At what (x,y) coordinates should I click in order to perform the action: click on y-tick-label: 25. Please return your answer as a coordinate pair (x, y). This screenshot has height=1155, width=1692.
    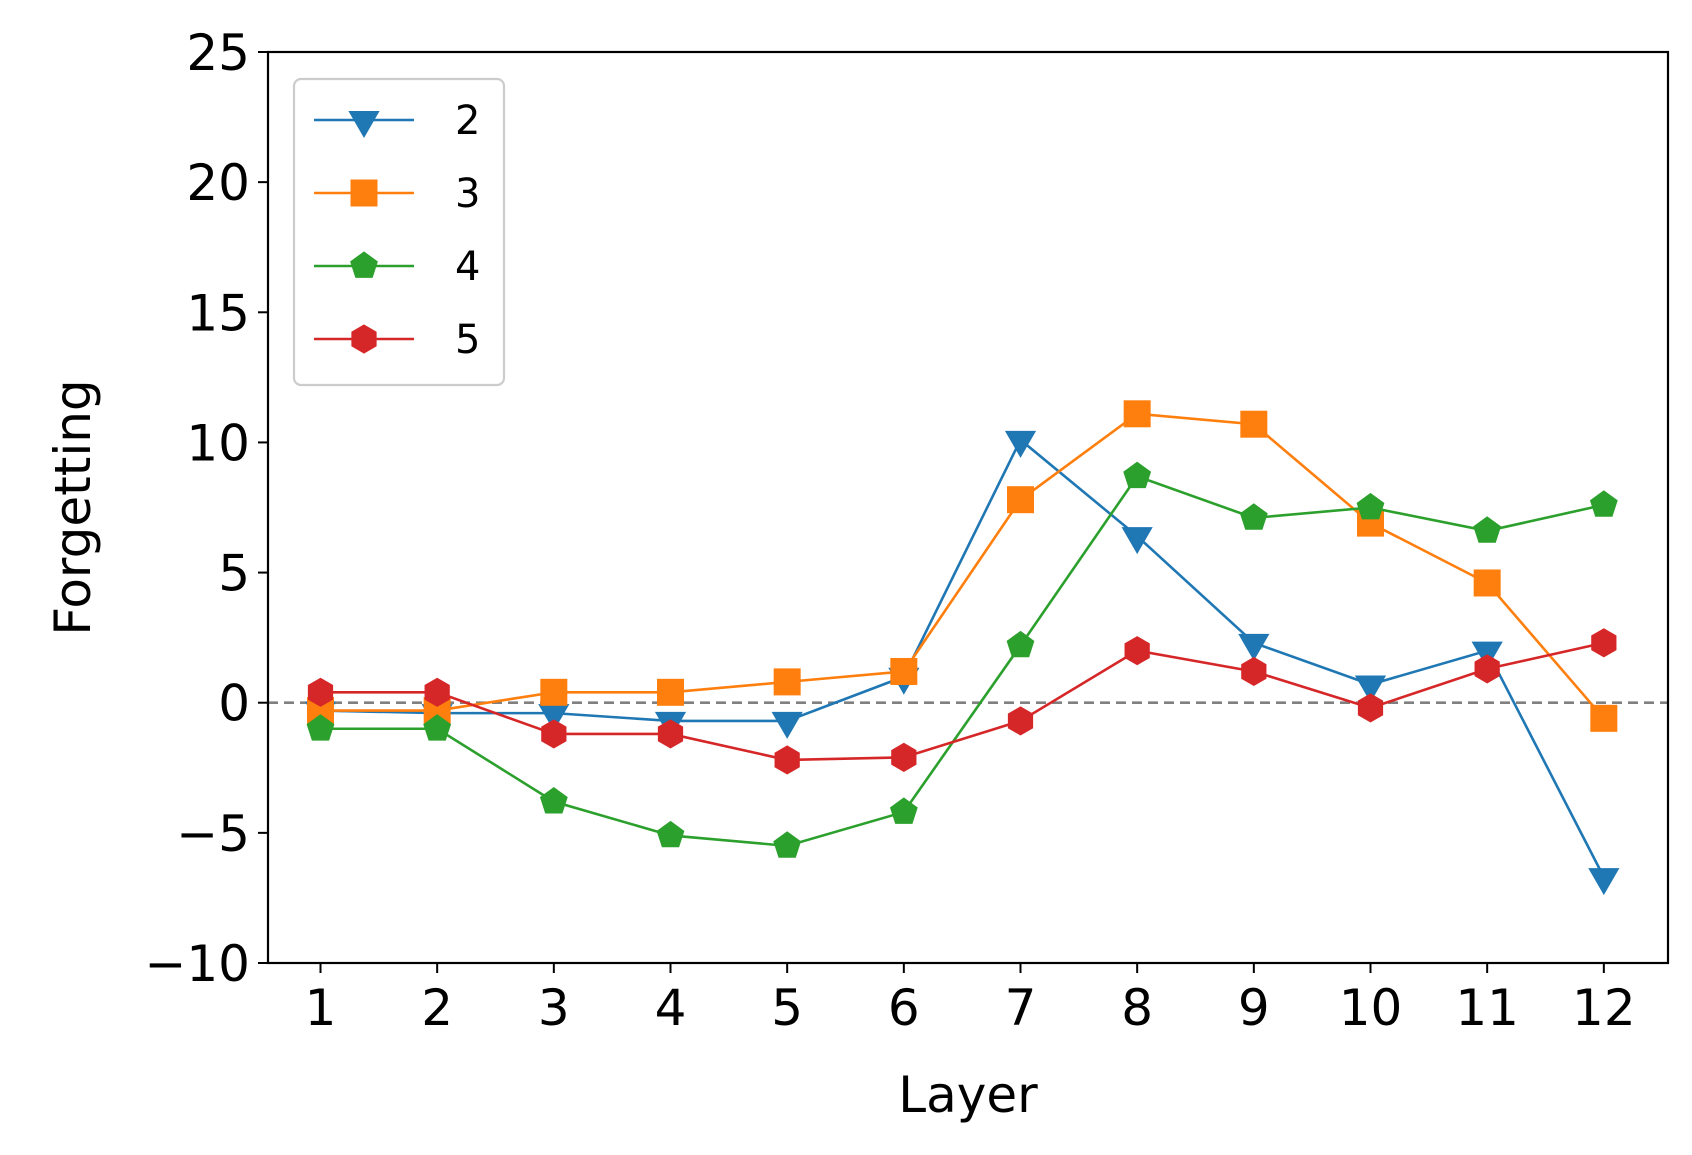
    Looking at the image, I should click on (218, 53).